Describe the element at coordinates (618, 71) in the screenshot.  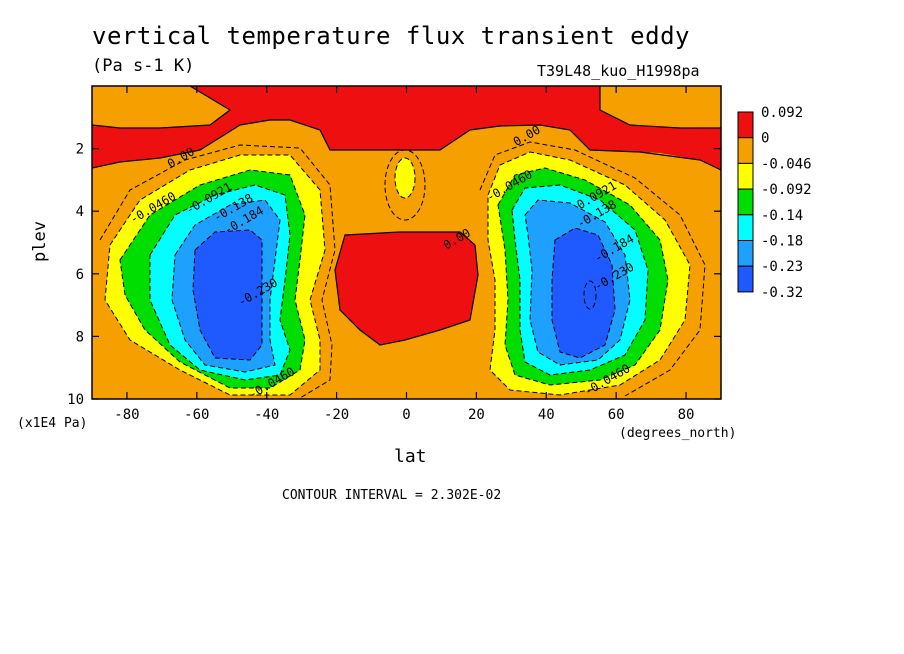
I see `run-id: T39L48_kuo_H1998pa` at that location.